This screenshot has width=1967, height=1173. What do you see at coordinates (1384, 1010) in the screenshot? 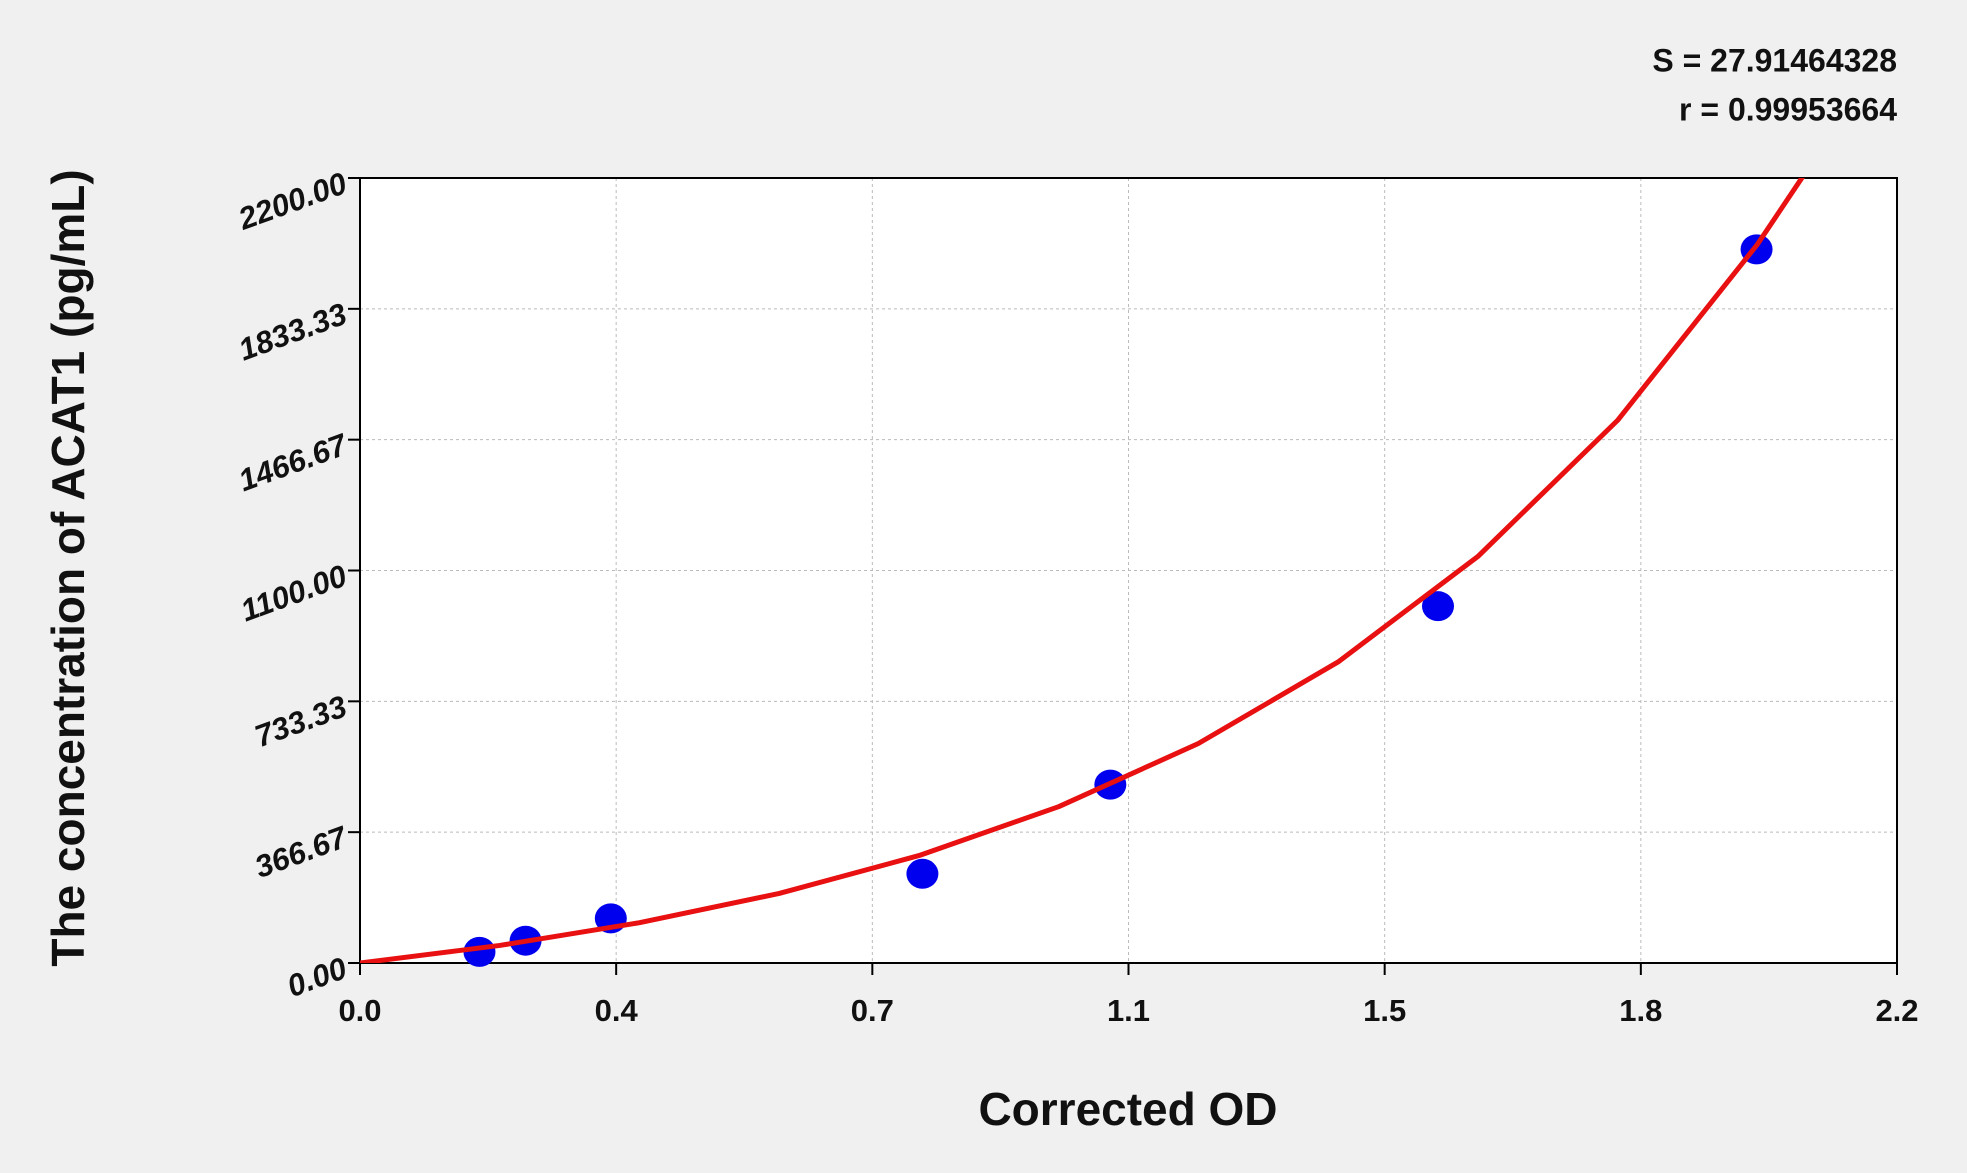
I see `x-tick-label: 1.5` at bounding box center [1384, 1010].